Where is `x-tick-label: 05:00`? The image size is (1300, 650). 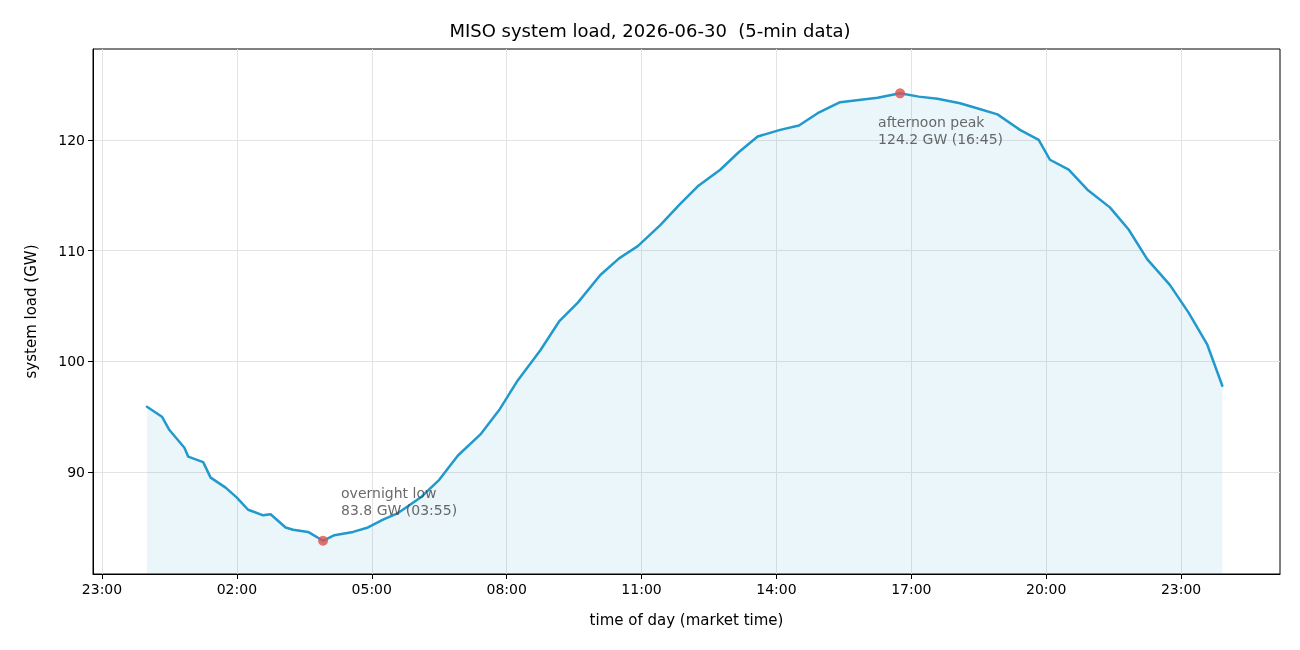 x-tick-label: 05:00 is located at coordinates (371, 589).